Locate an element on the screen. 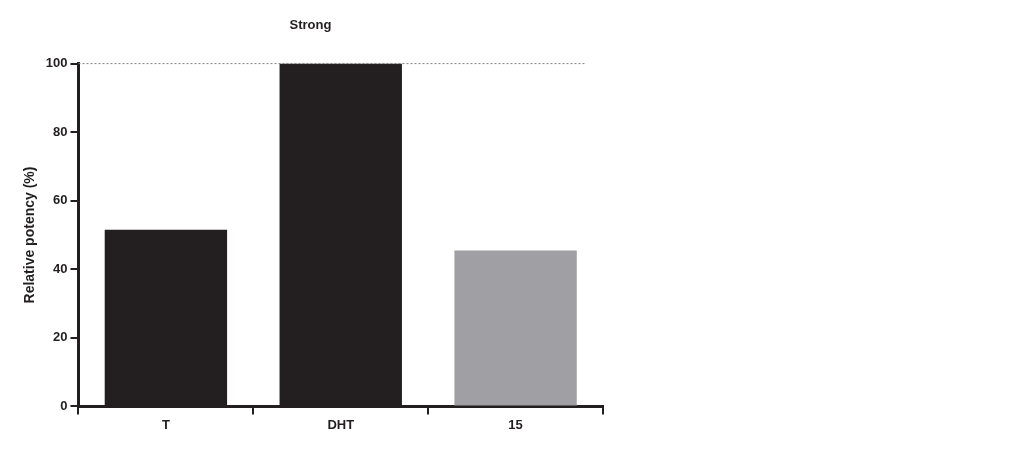 This screenshot has height=454, width=1031. x-tick-label: 15 is located at coordinates (515, 424).